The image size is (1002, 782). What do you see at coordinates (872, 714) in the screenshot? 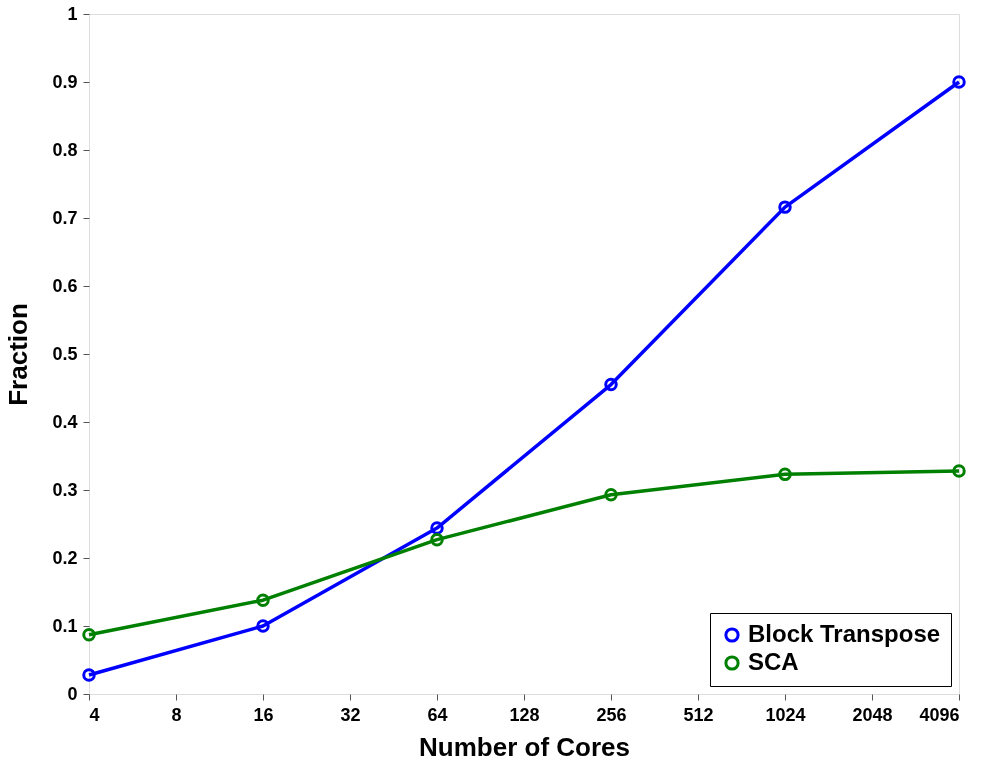
I see `x-tick-label: 2048` at bounding box center [872, 714].